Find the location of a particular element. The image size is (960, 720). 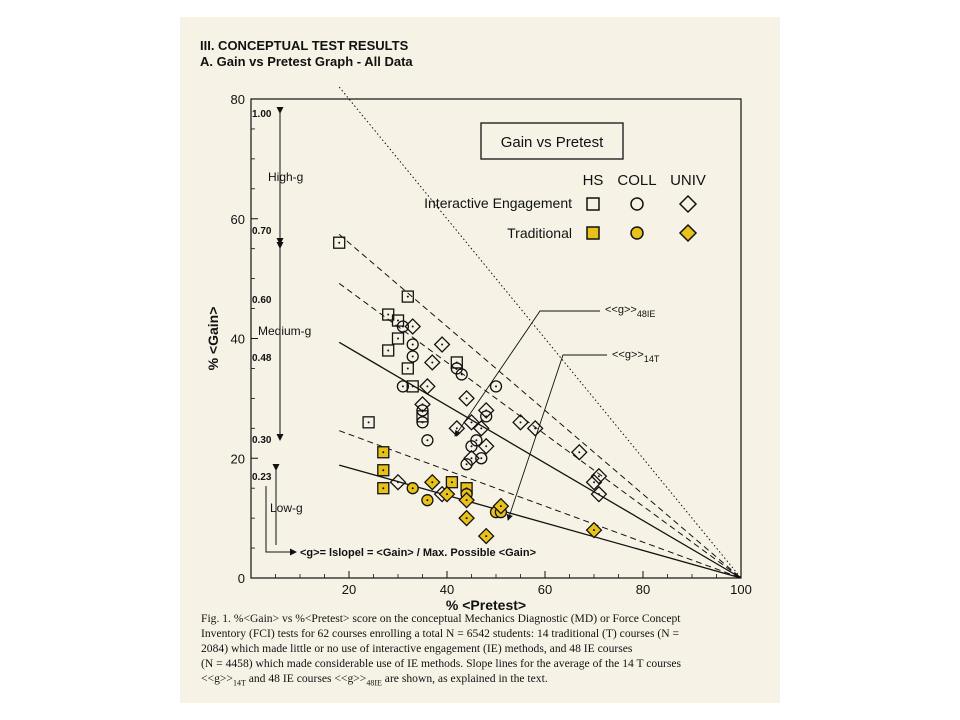

y-tick-label: 60 is located at coordinates (238, 219).